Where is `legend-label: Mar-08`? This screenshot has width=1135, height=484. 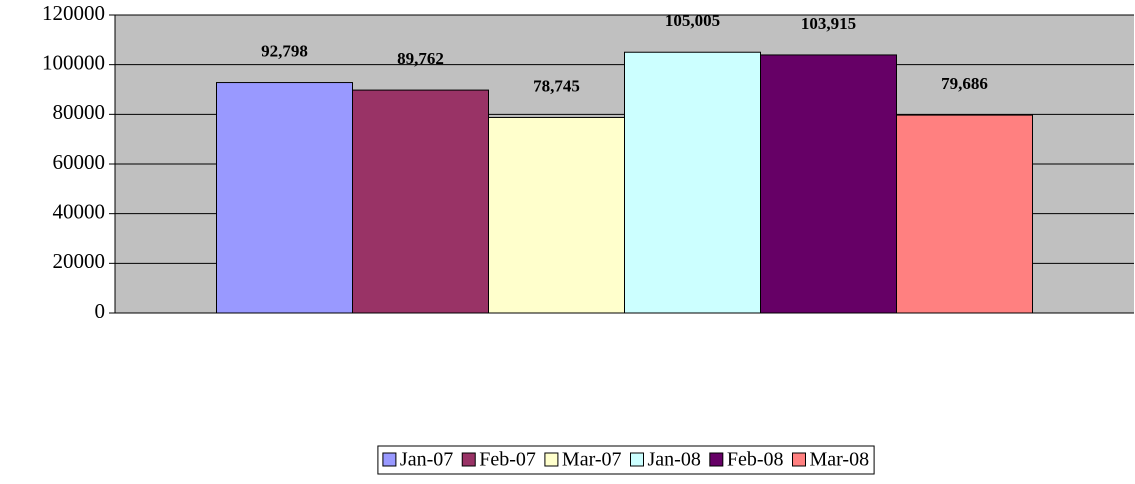 legend-label: Mar-08 is located at coordinates (840, 460).